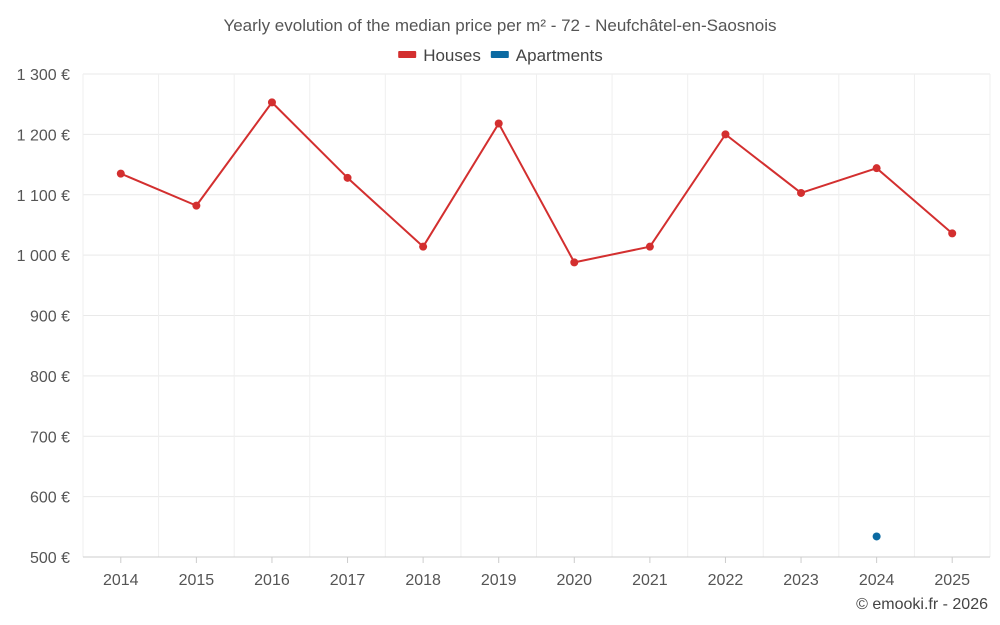 The height and width of the screenshot is (625, 1000). Describe the element at coordinates (43, 75) in the screenshot. I see `y-tick-label: 1 300 €` at that location.